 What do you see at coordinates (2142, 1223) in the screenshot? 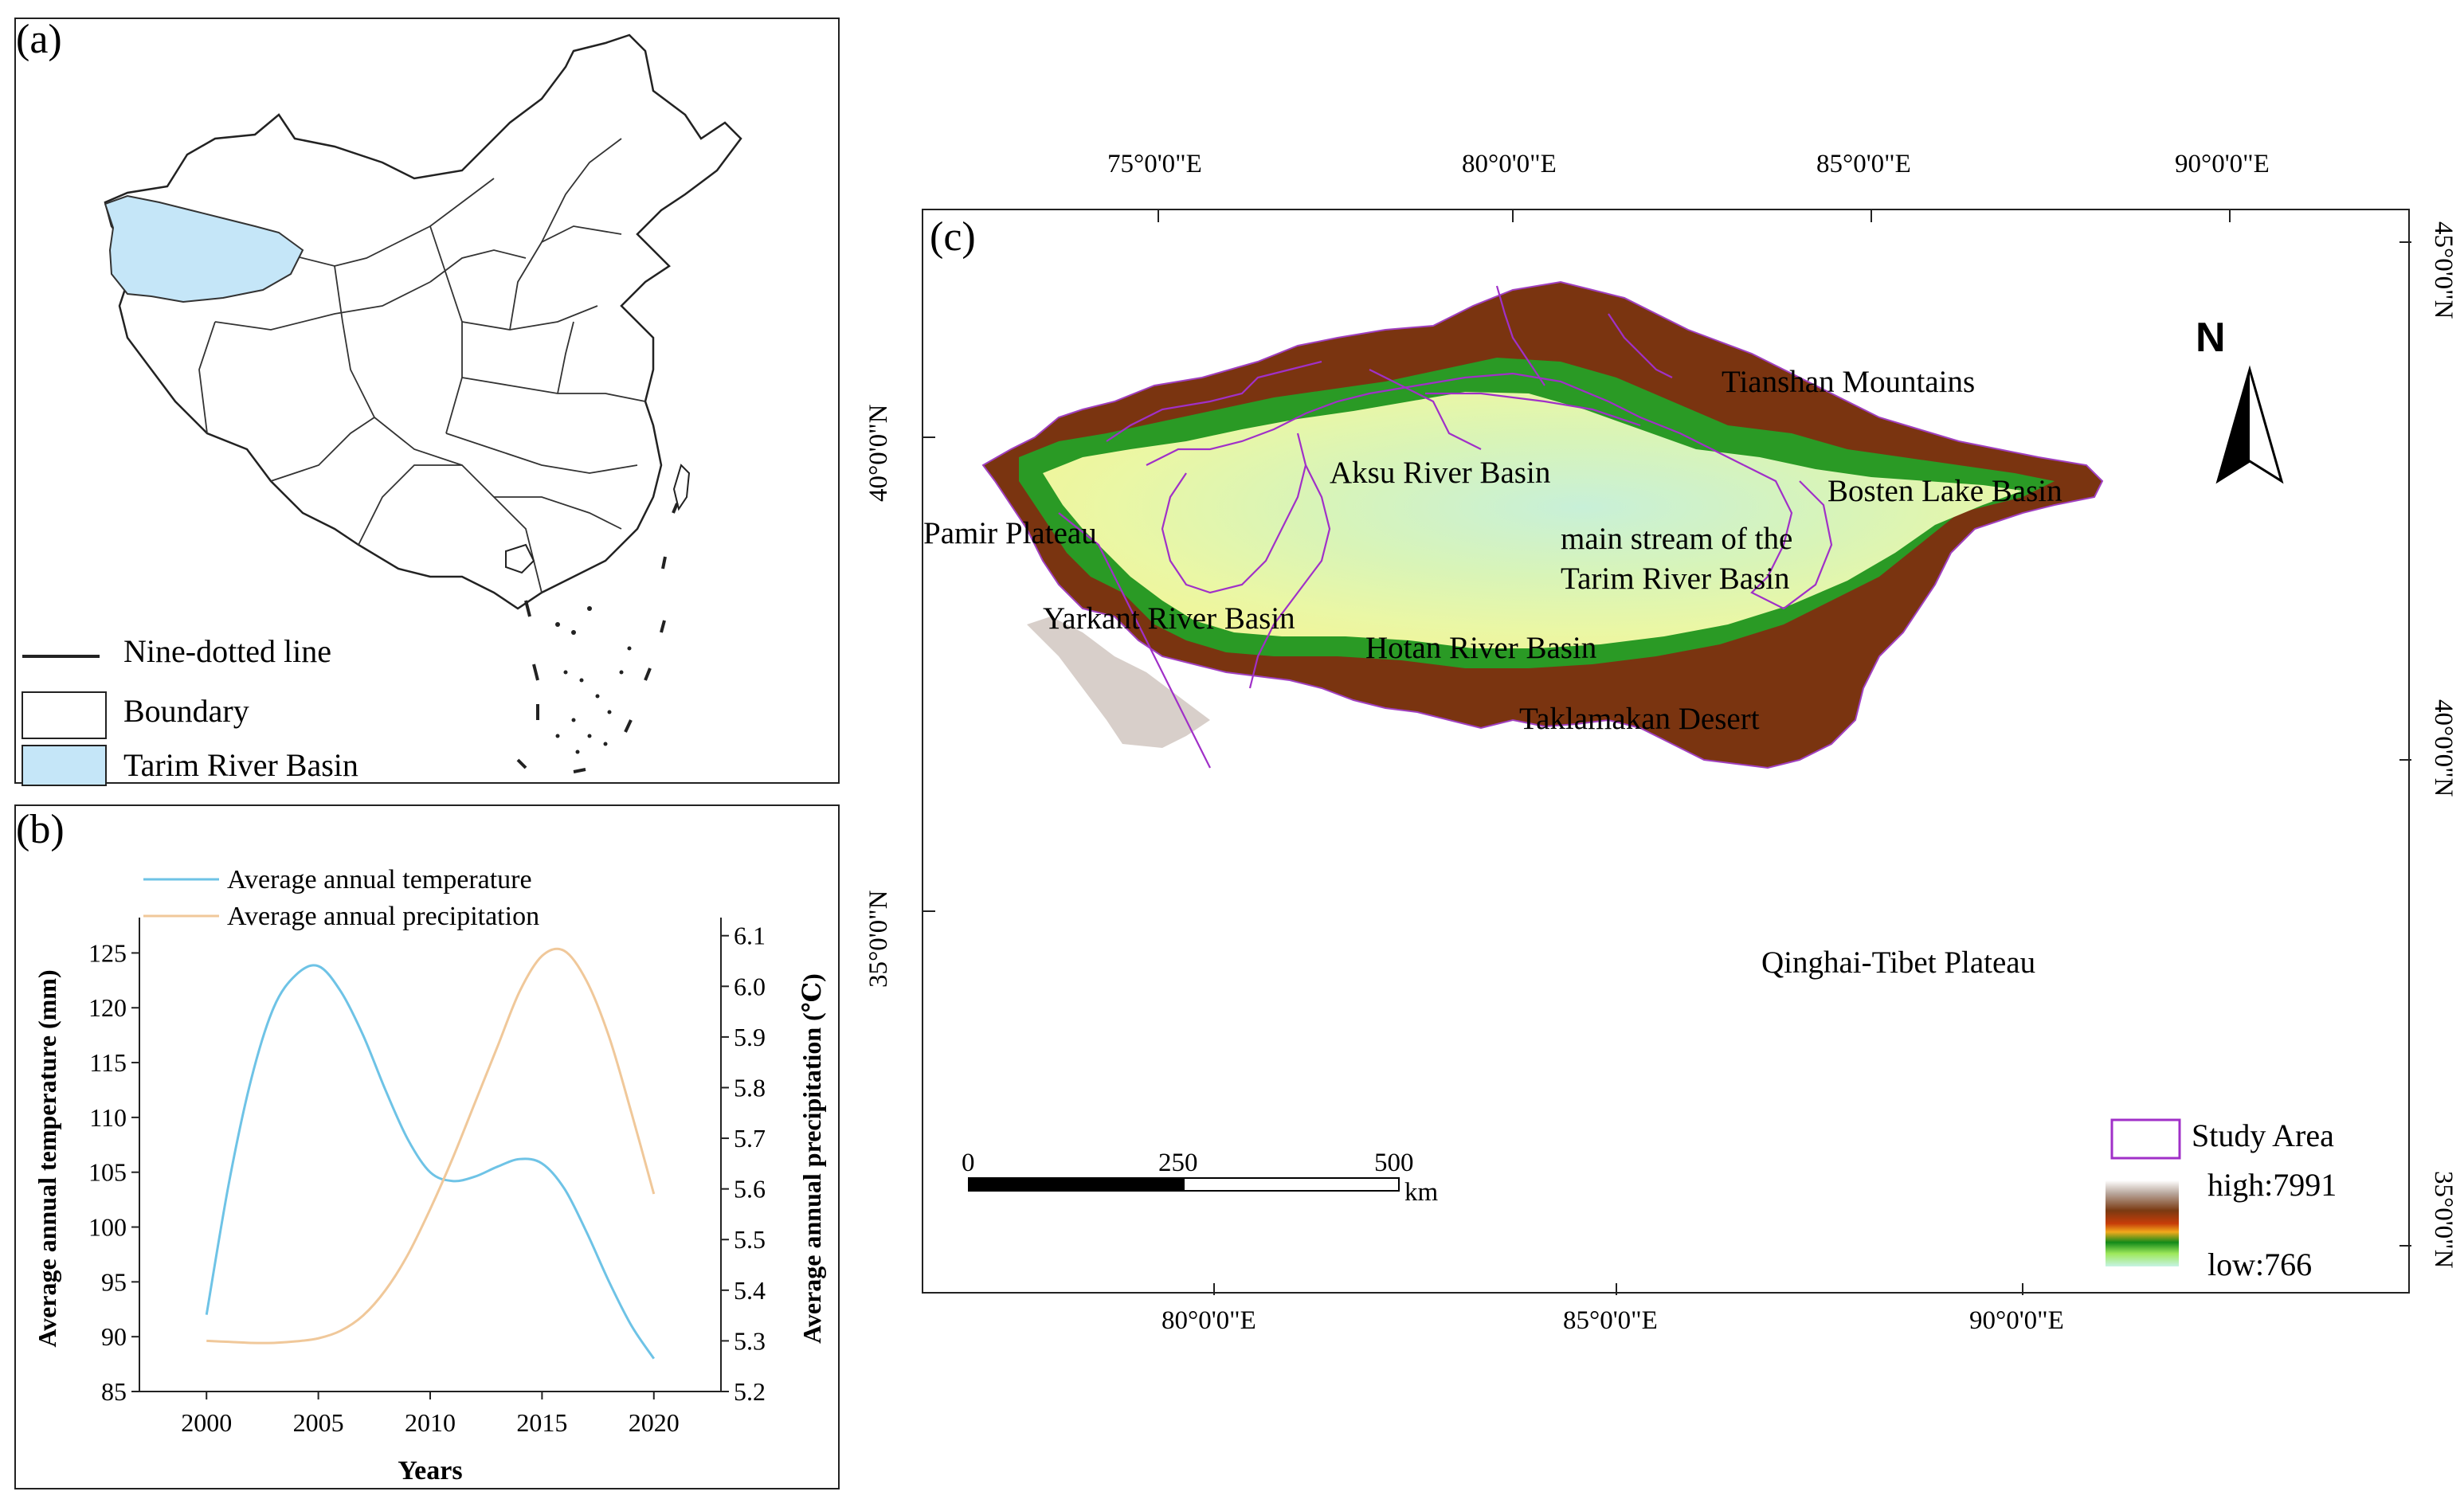
I see `elevation-ramp` at bounding box center [2142, 1223].